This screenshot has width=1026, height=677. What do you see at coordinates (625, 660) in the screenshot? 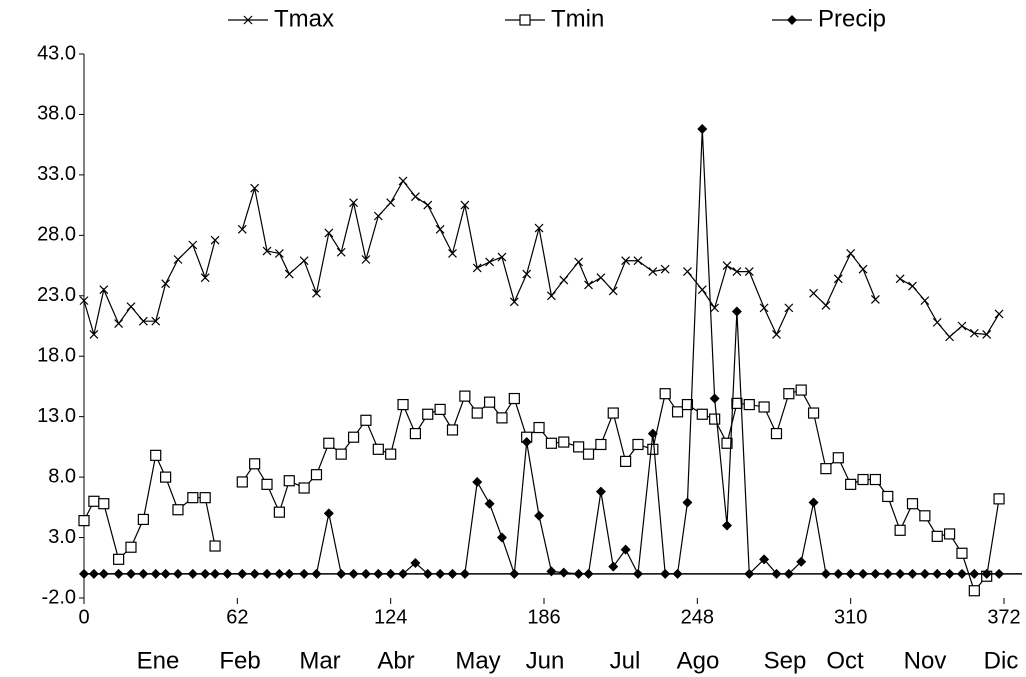
I see `month-label: Jul` at bounding box center [625, 660].